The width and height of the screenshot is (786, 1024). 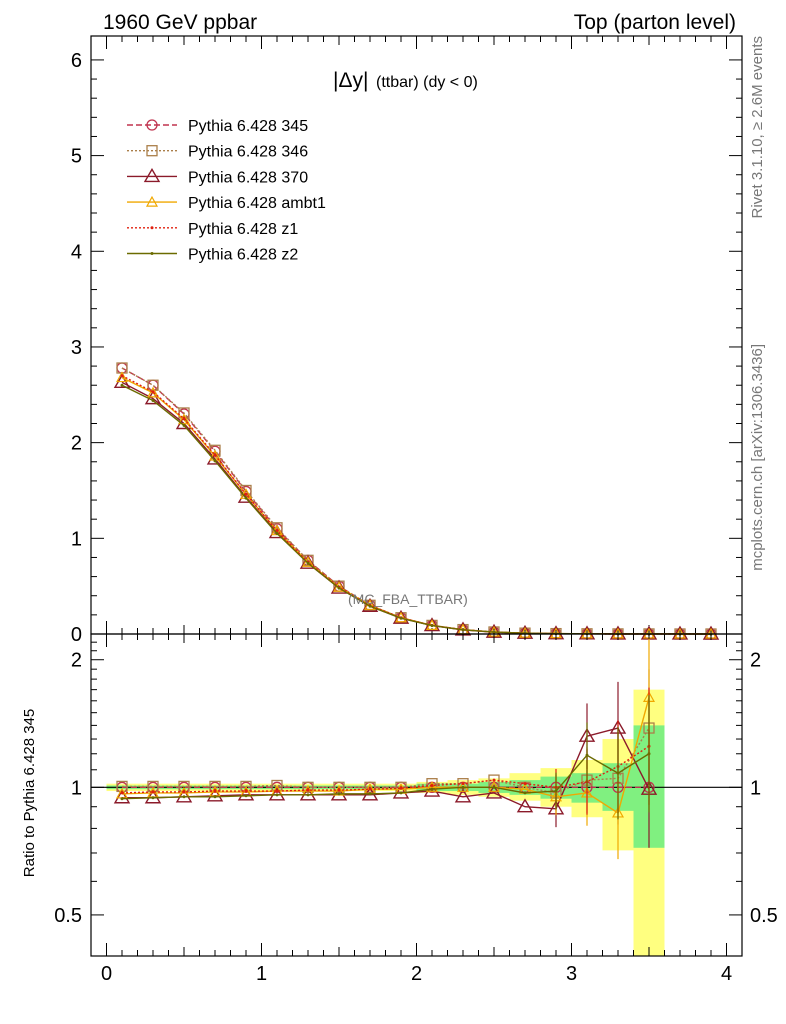 I want to click on y-tick-label: 6, so click(x=76, y=61).